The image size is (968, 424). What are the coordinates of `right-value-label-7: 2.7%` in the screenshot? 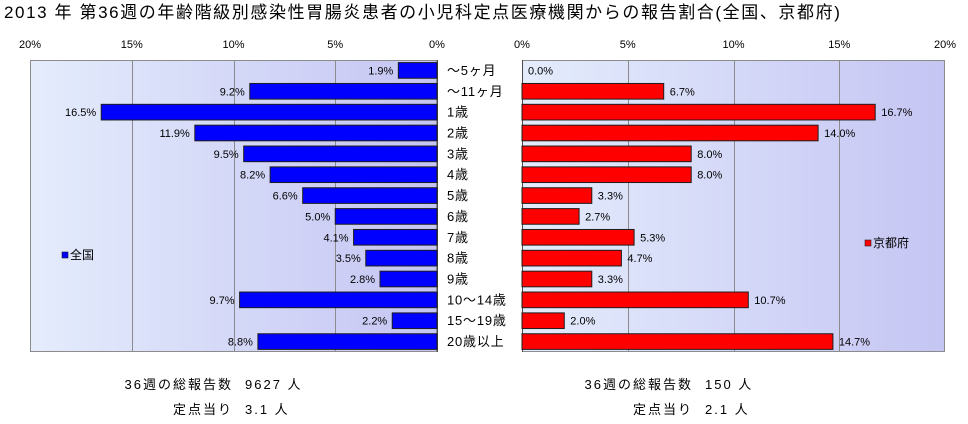 It's located at (597, 217).